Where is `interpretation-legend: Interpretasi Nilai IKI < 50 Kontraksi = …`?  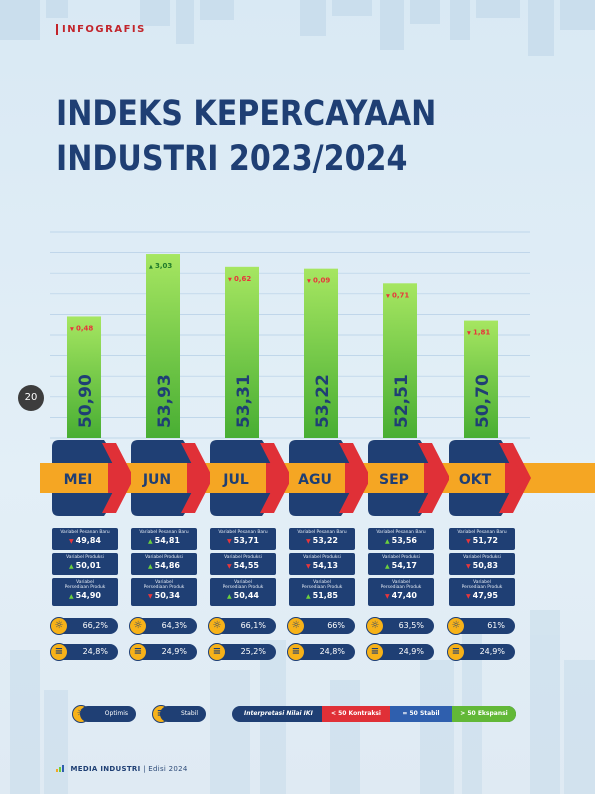 interpretation-legend: Interpretasi Nilai IKI < 50 Kontraksi = … is located at coordinates (374, 714).